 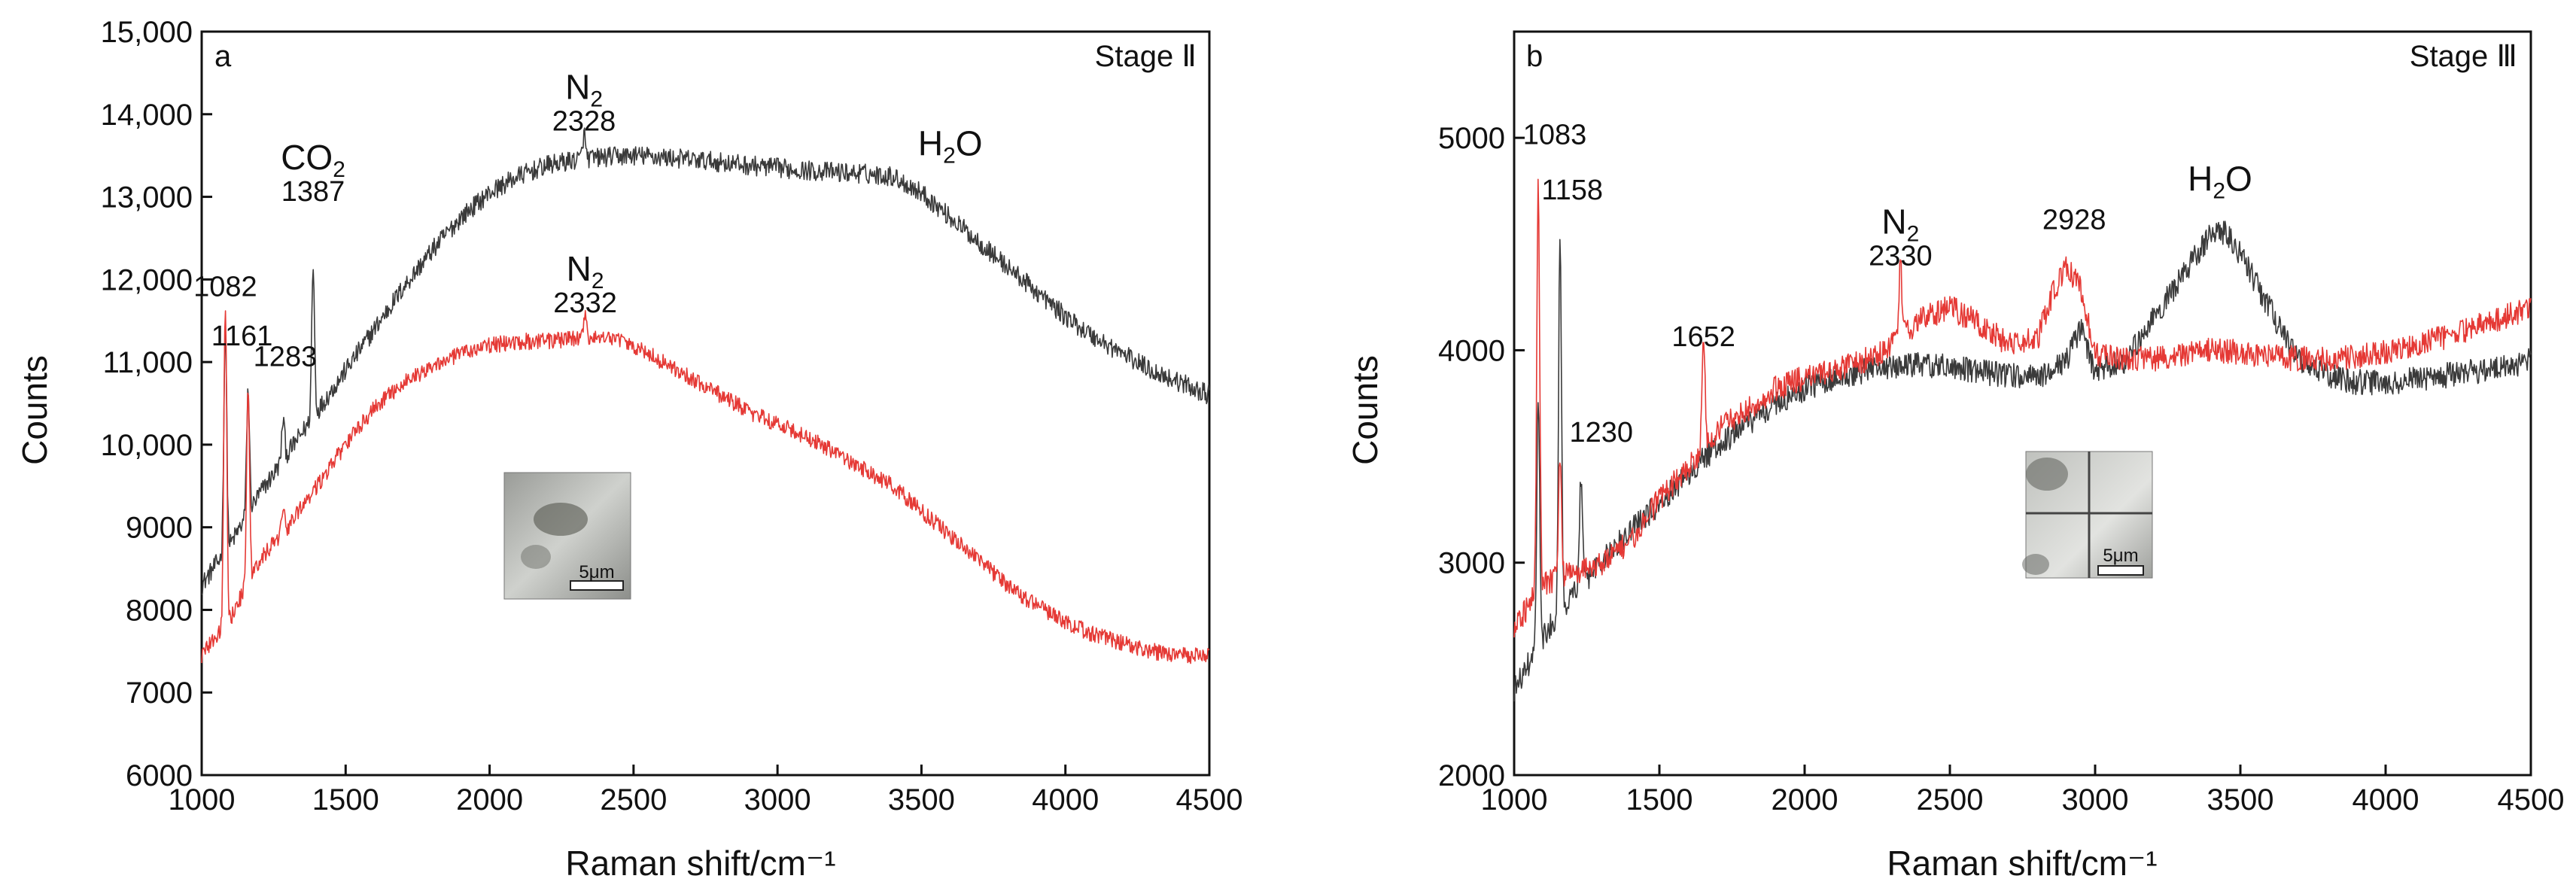 I want to click on panel-letter: b, so click(x=1534, y=56).